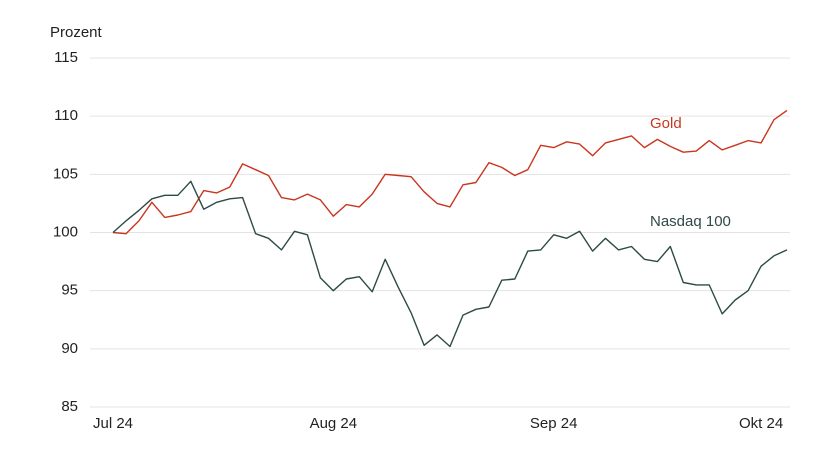  I want to click on y-tick-label: 85, so click(69, 406).